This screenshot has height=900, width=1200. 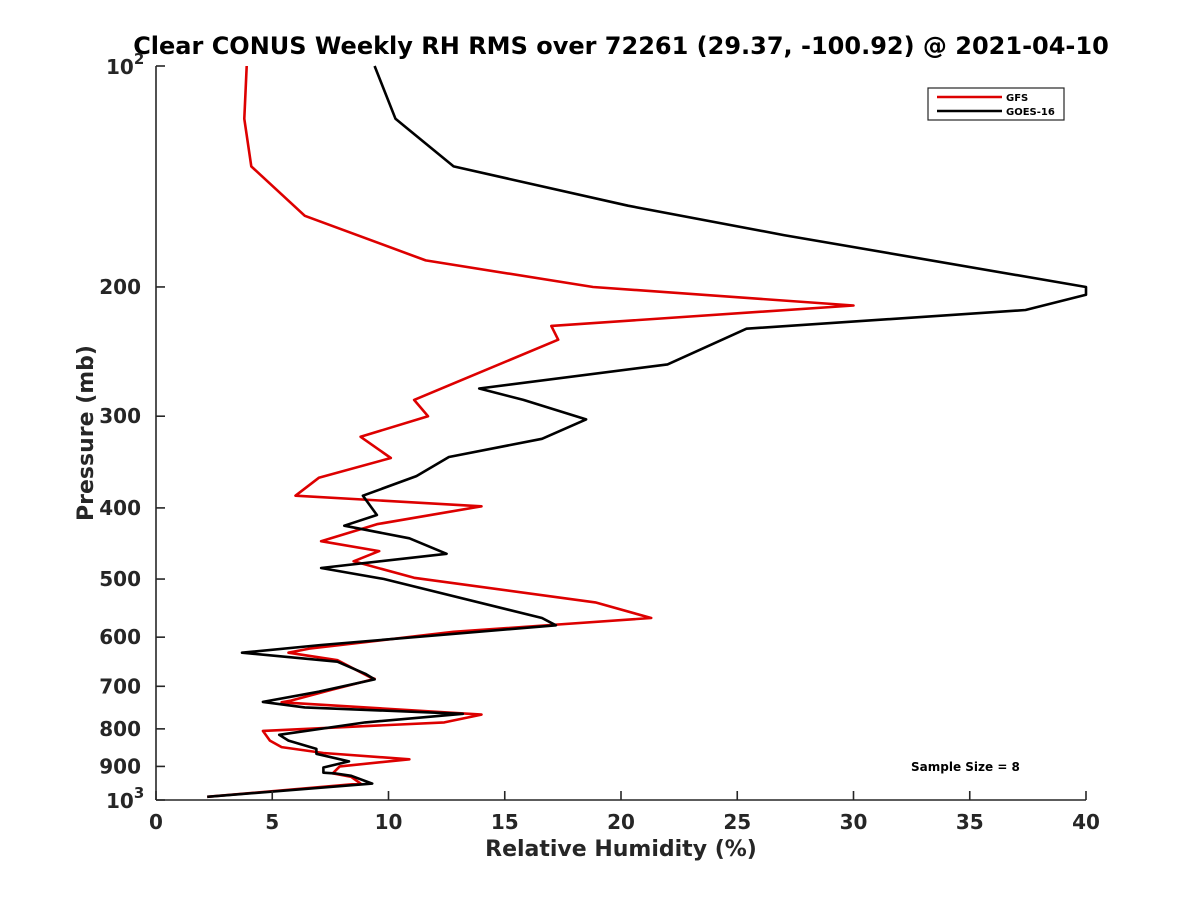 What do you see at coordinates (505, 822) in the screenshot?
I see `x-tick-label: 15` at bounding box center [505, 822].